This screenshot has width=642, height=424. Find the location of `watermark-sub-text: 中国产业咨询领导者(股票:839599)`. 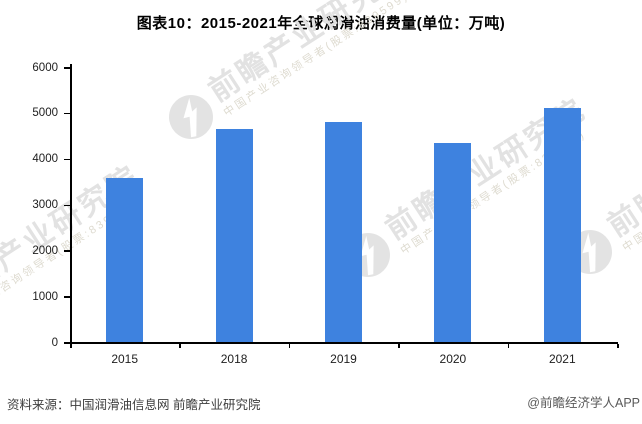

watermark-sub-text: 中国产业咨询领导者(股票:839599) is located at coordinates (631, 190).